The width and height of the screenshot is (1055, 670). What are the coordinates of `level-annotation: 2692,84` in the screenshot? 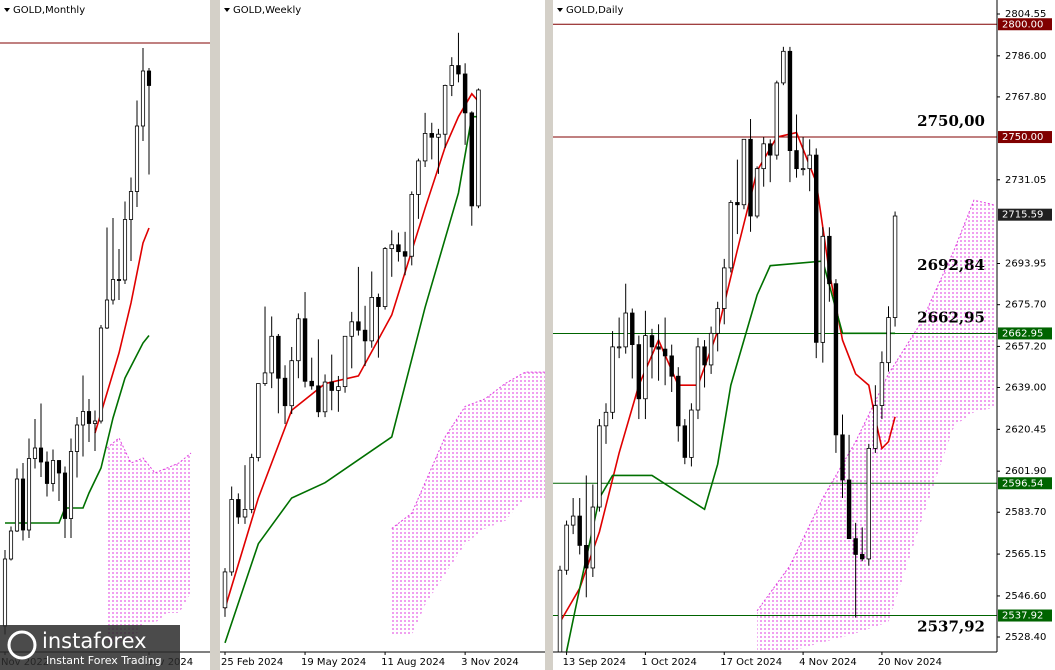 It's located at (951, 265).